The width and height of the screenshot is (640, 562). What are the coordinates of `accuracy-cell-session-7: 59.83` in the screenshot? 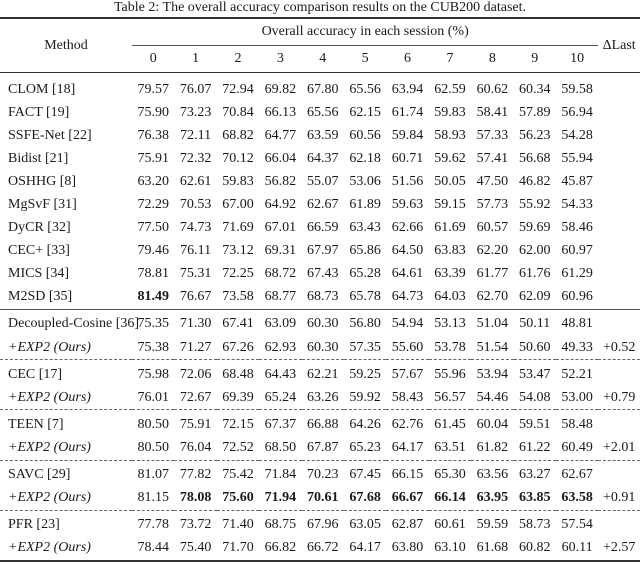 It's located at (450, 112).